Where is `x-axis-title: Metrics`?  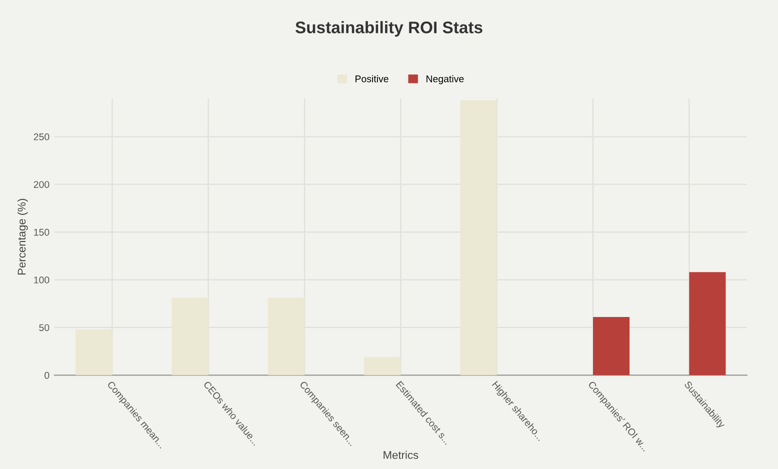 x-axis-title: Metrics is located at coordinates (401, 454).